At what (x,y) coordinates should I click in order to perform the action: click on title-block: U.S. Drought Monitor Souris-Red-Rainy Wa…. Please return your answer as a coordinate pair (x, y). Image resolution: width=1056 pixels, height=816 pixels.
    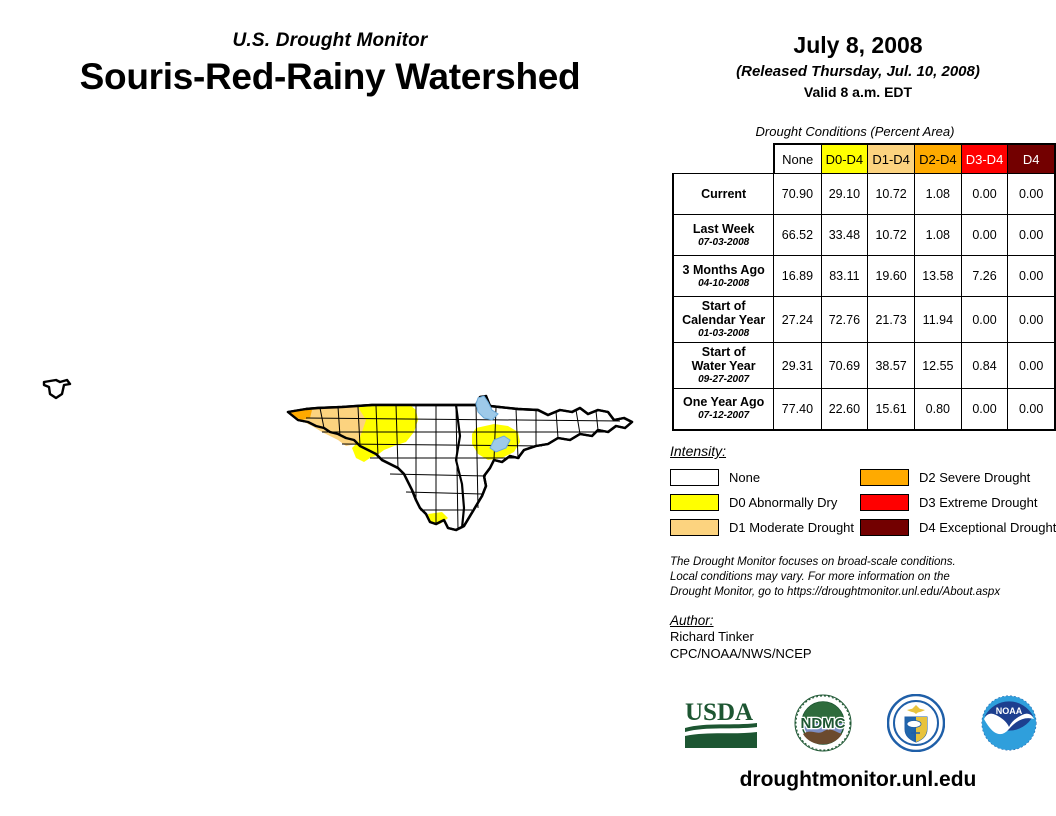
    Looking at the image, I should click on (330, 64).